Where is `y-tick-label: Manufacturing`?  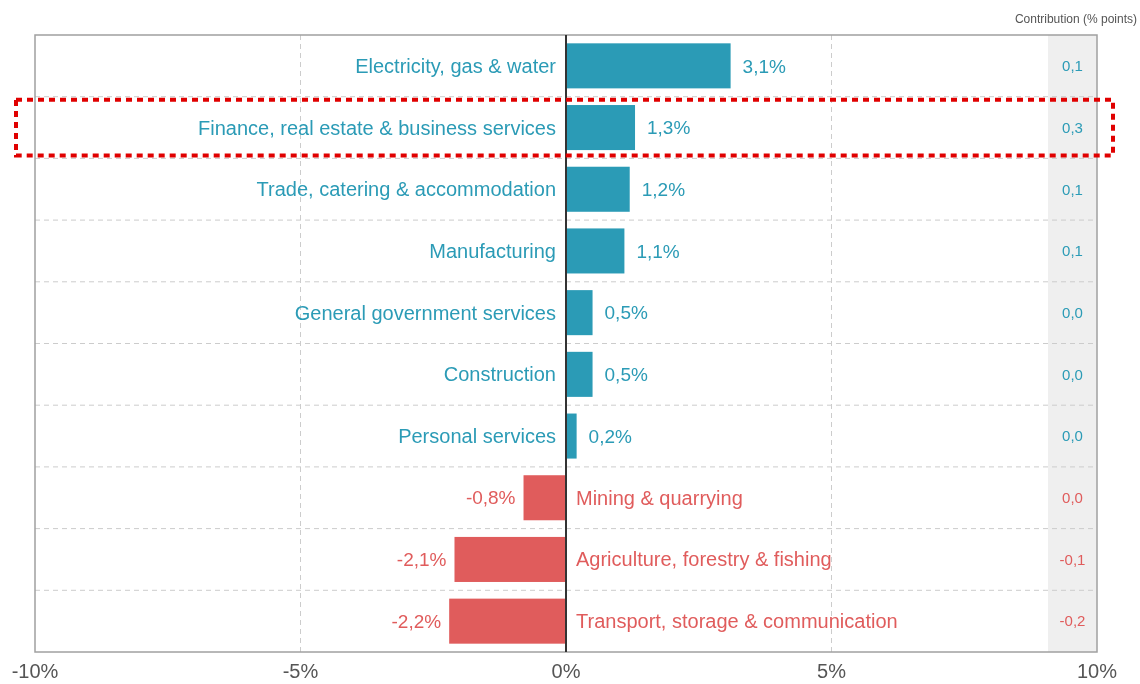
y-tick-label: Manufacturing is located at coordinates (492, 250).